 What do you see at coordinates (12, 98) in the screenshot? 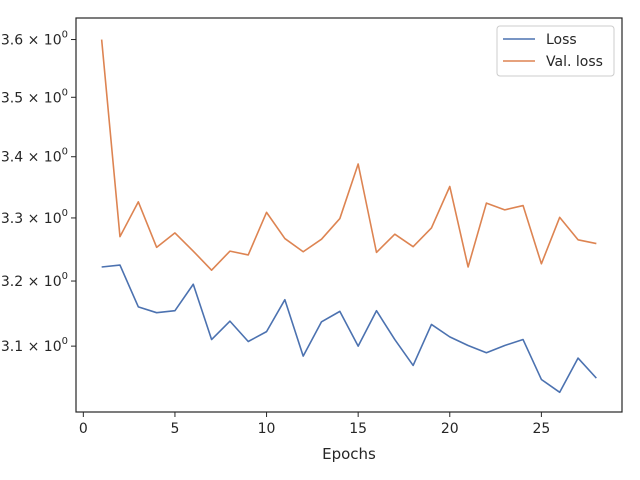
I see `y-tick-mantissa: 3.5` at bounding box center [12, 98].